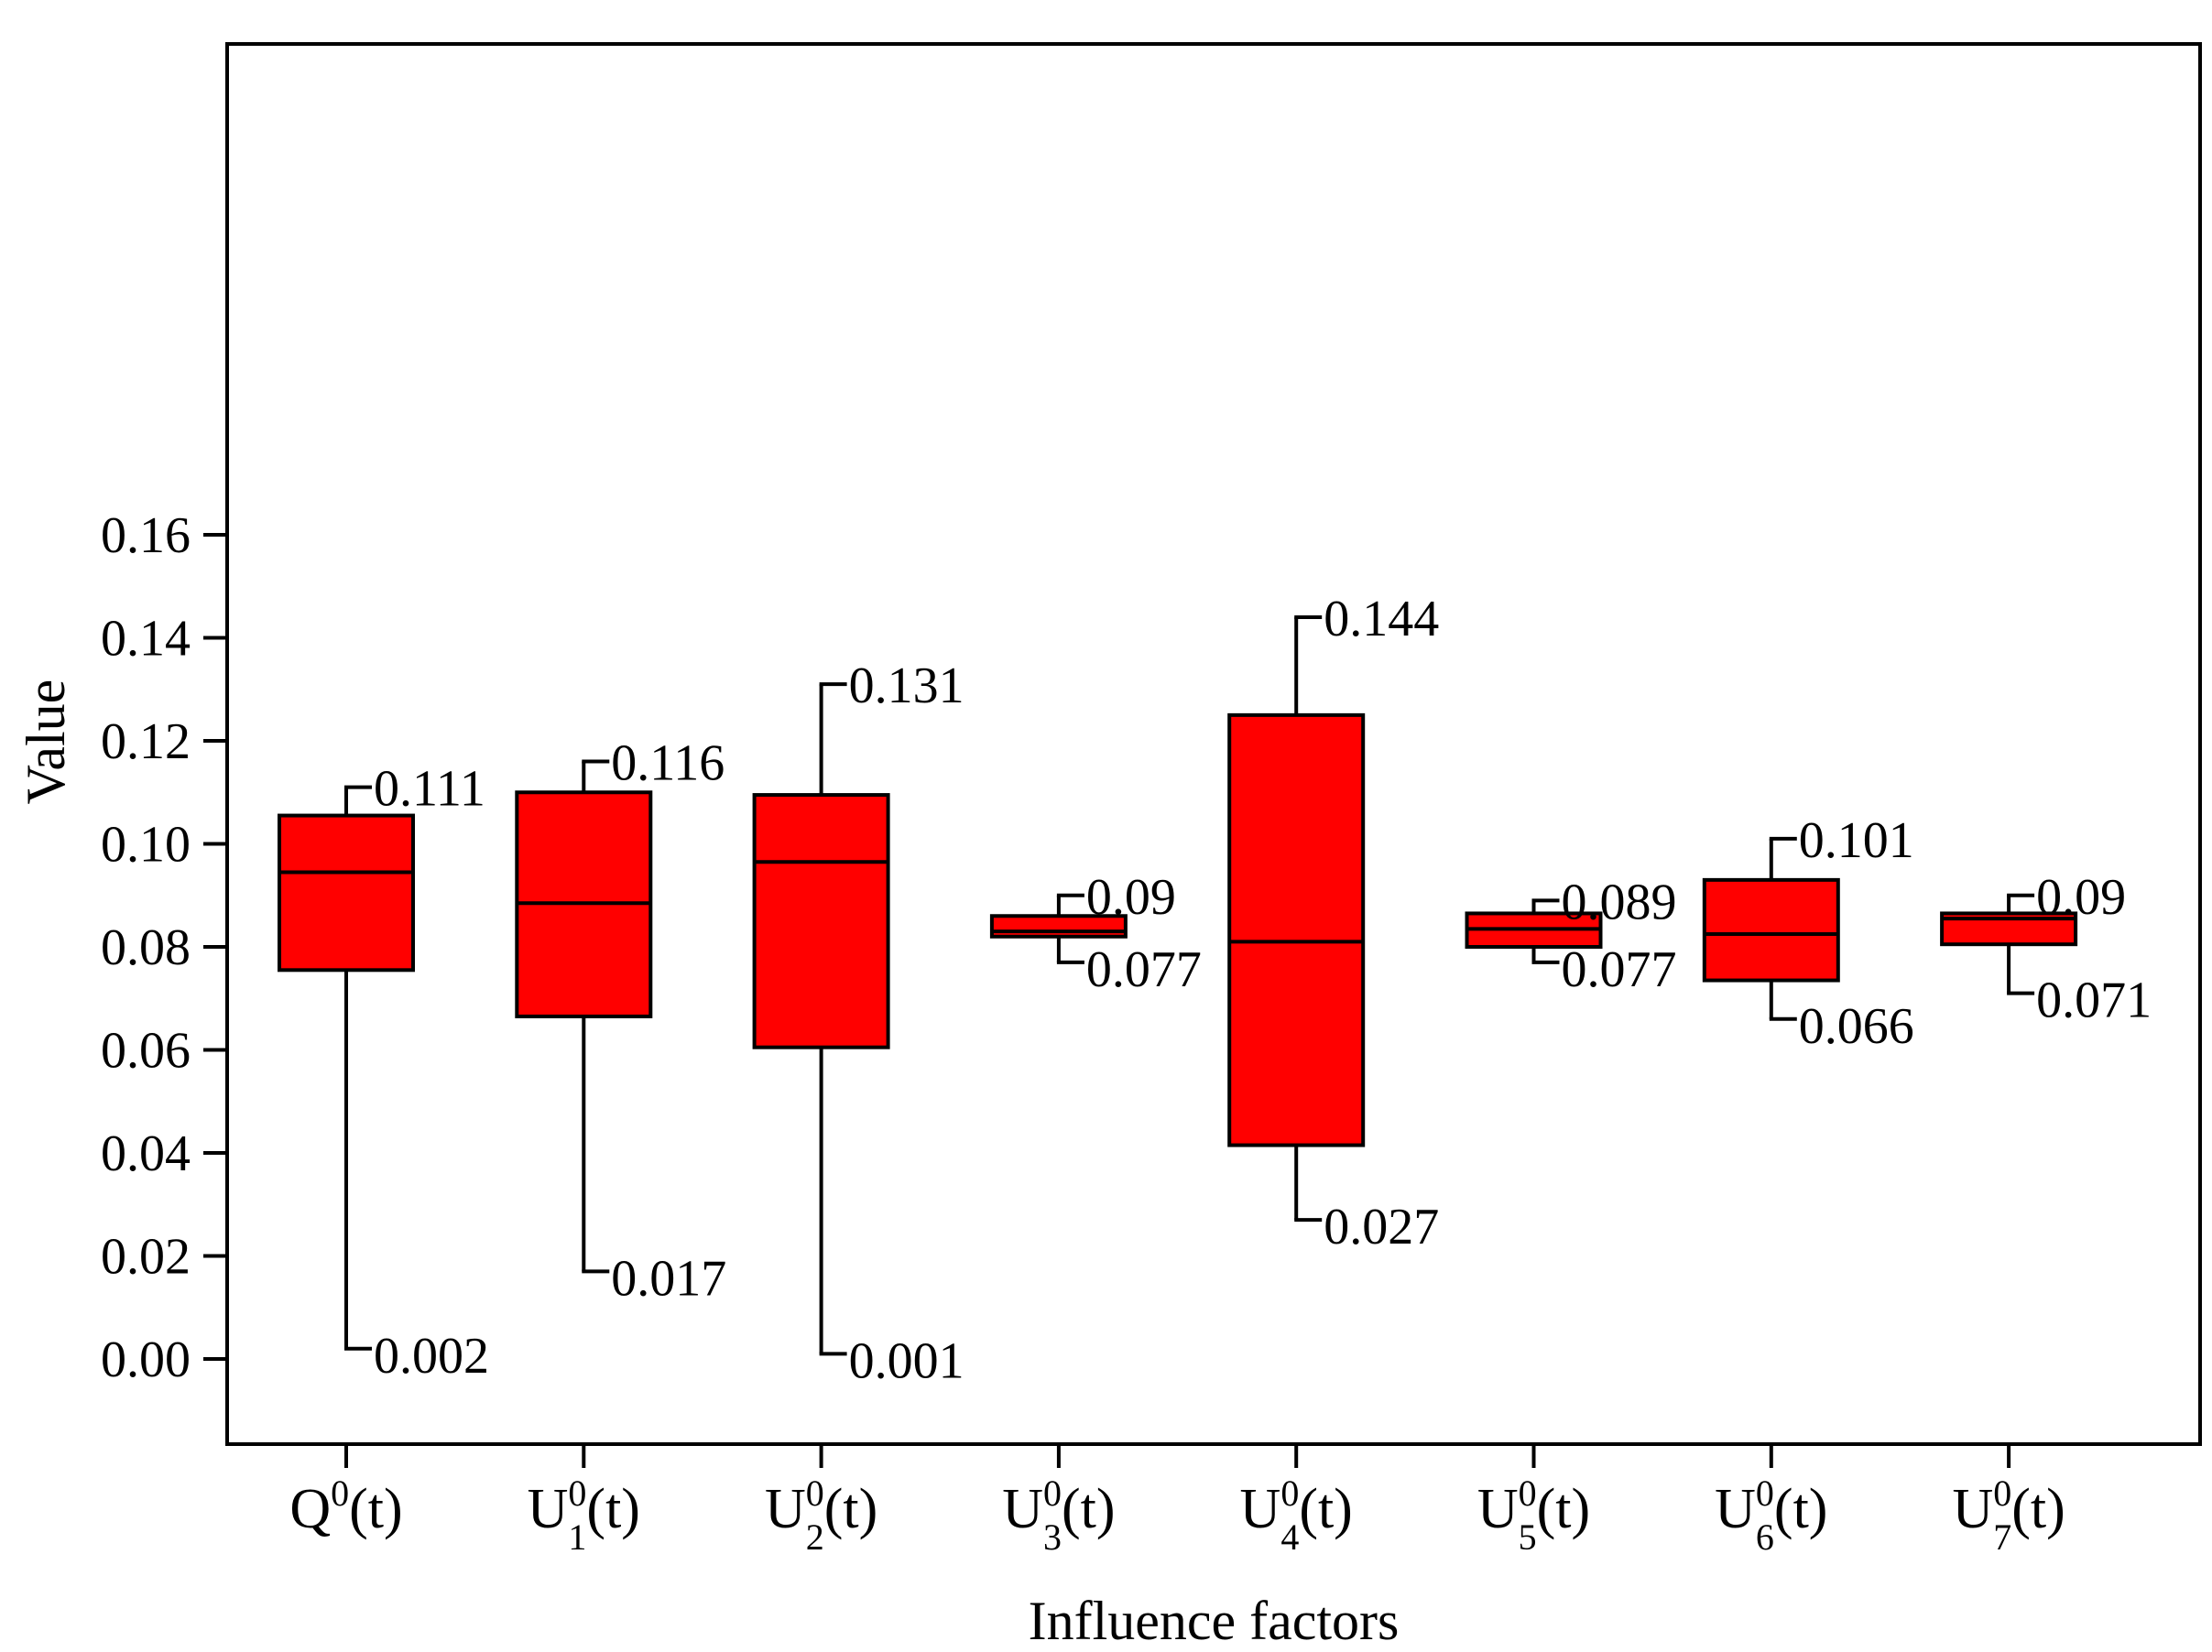  Describe the element at coordinates (345, 1506) in the screenshot. I see `x-category-label: Q0(t)` at that location.